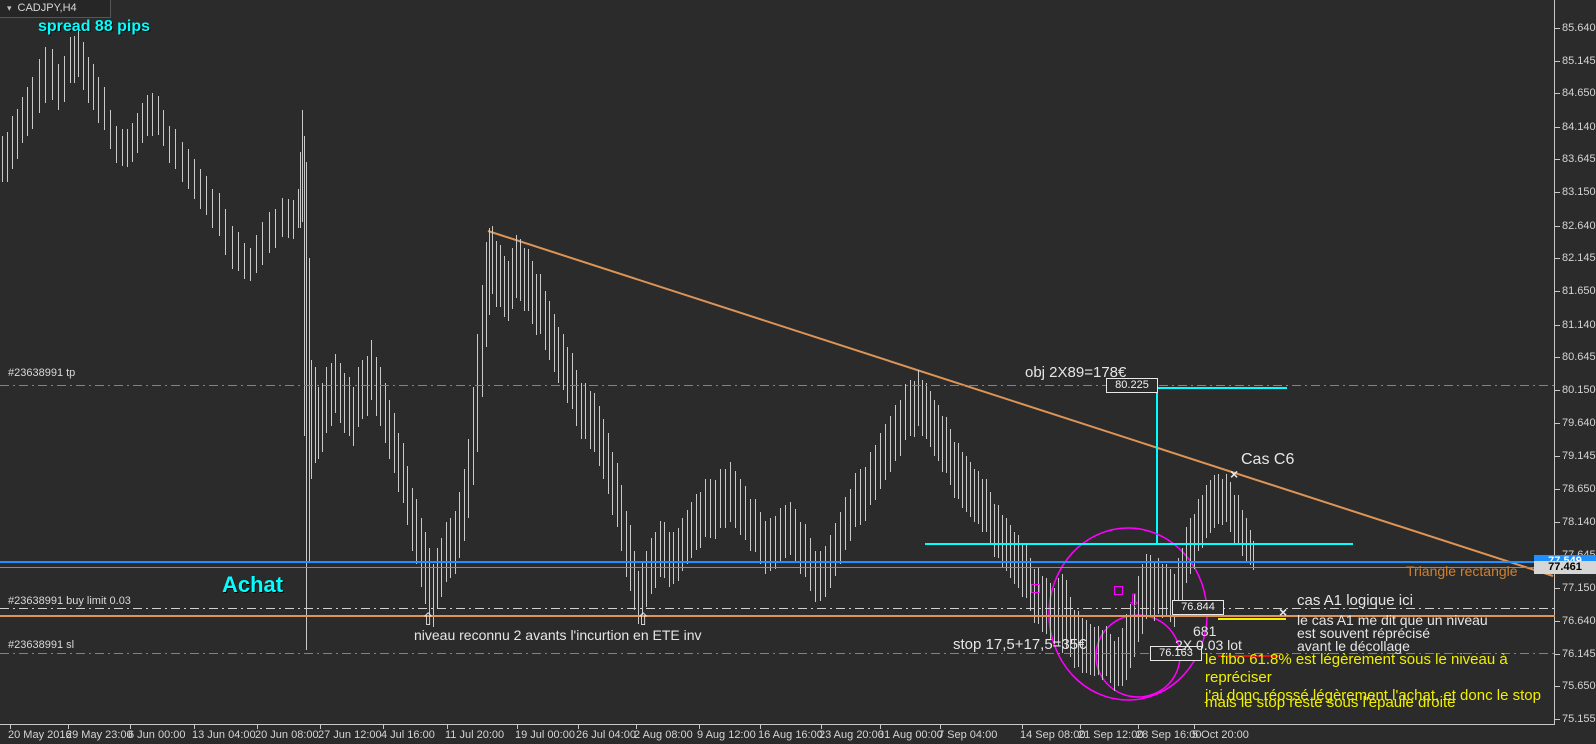  What do you see at coordinates (1208, 645) in the screenshot?
I see `lot-note: 2X 0.03 lot` at bounding box center [1208, 645].